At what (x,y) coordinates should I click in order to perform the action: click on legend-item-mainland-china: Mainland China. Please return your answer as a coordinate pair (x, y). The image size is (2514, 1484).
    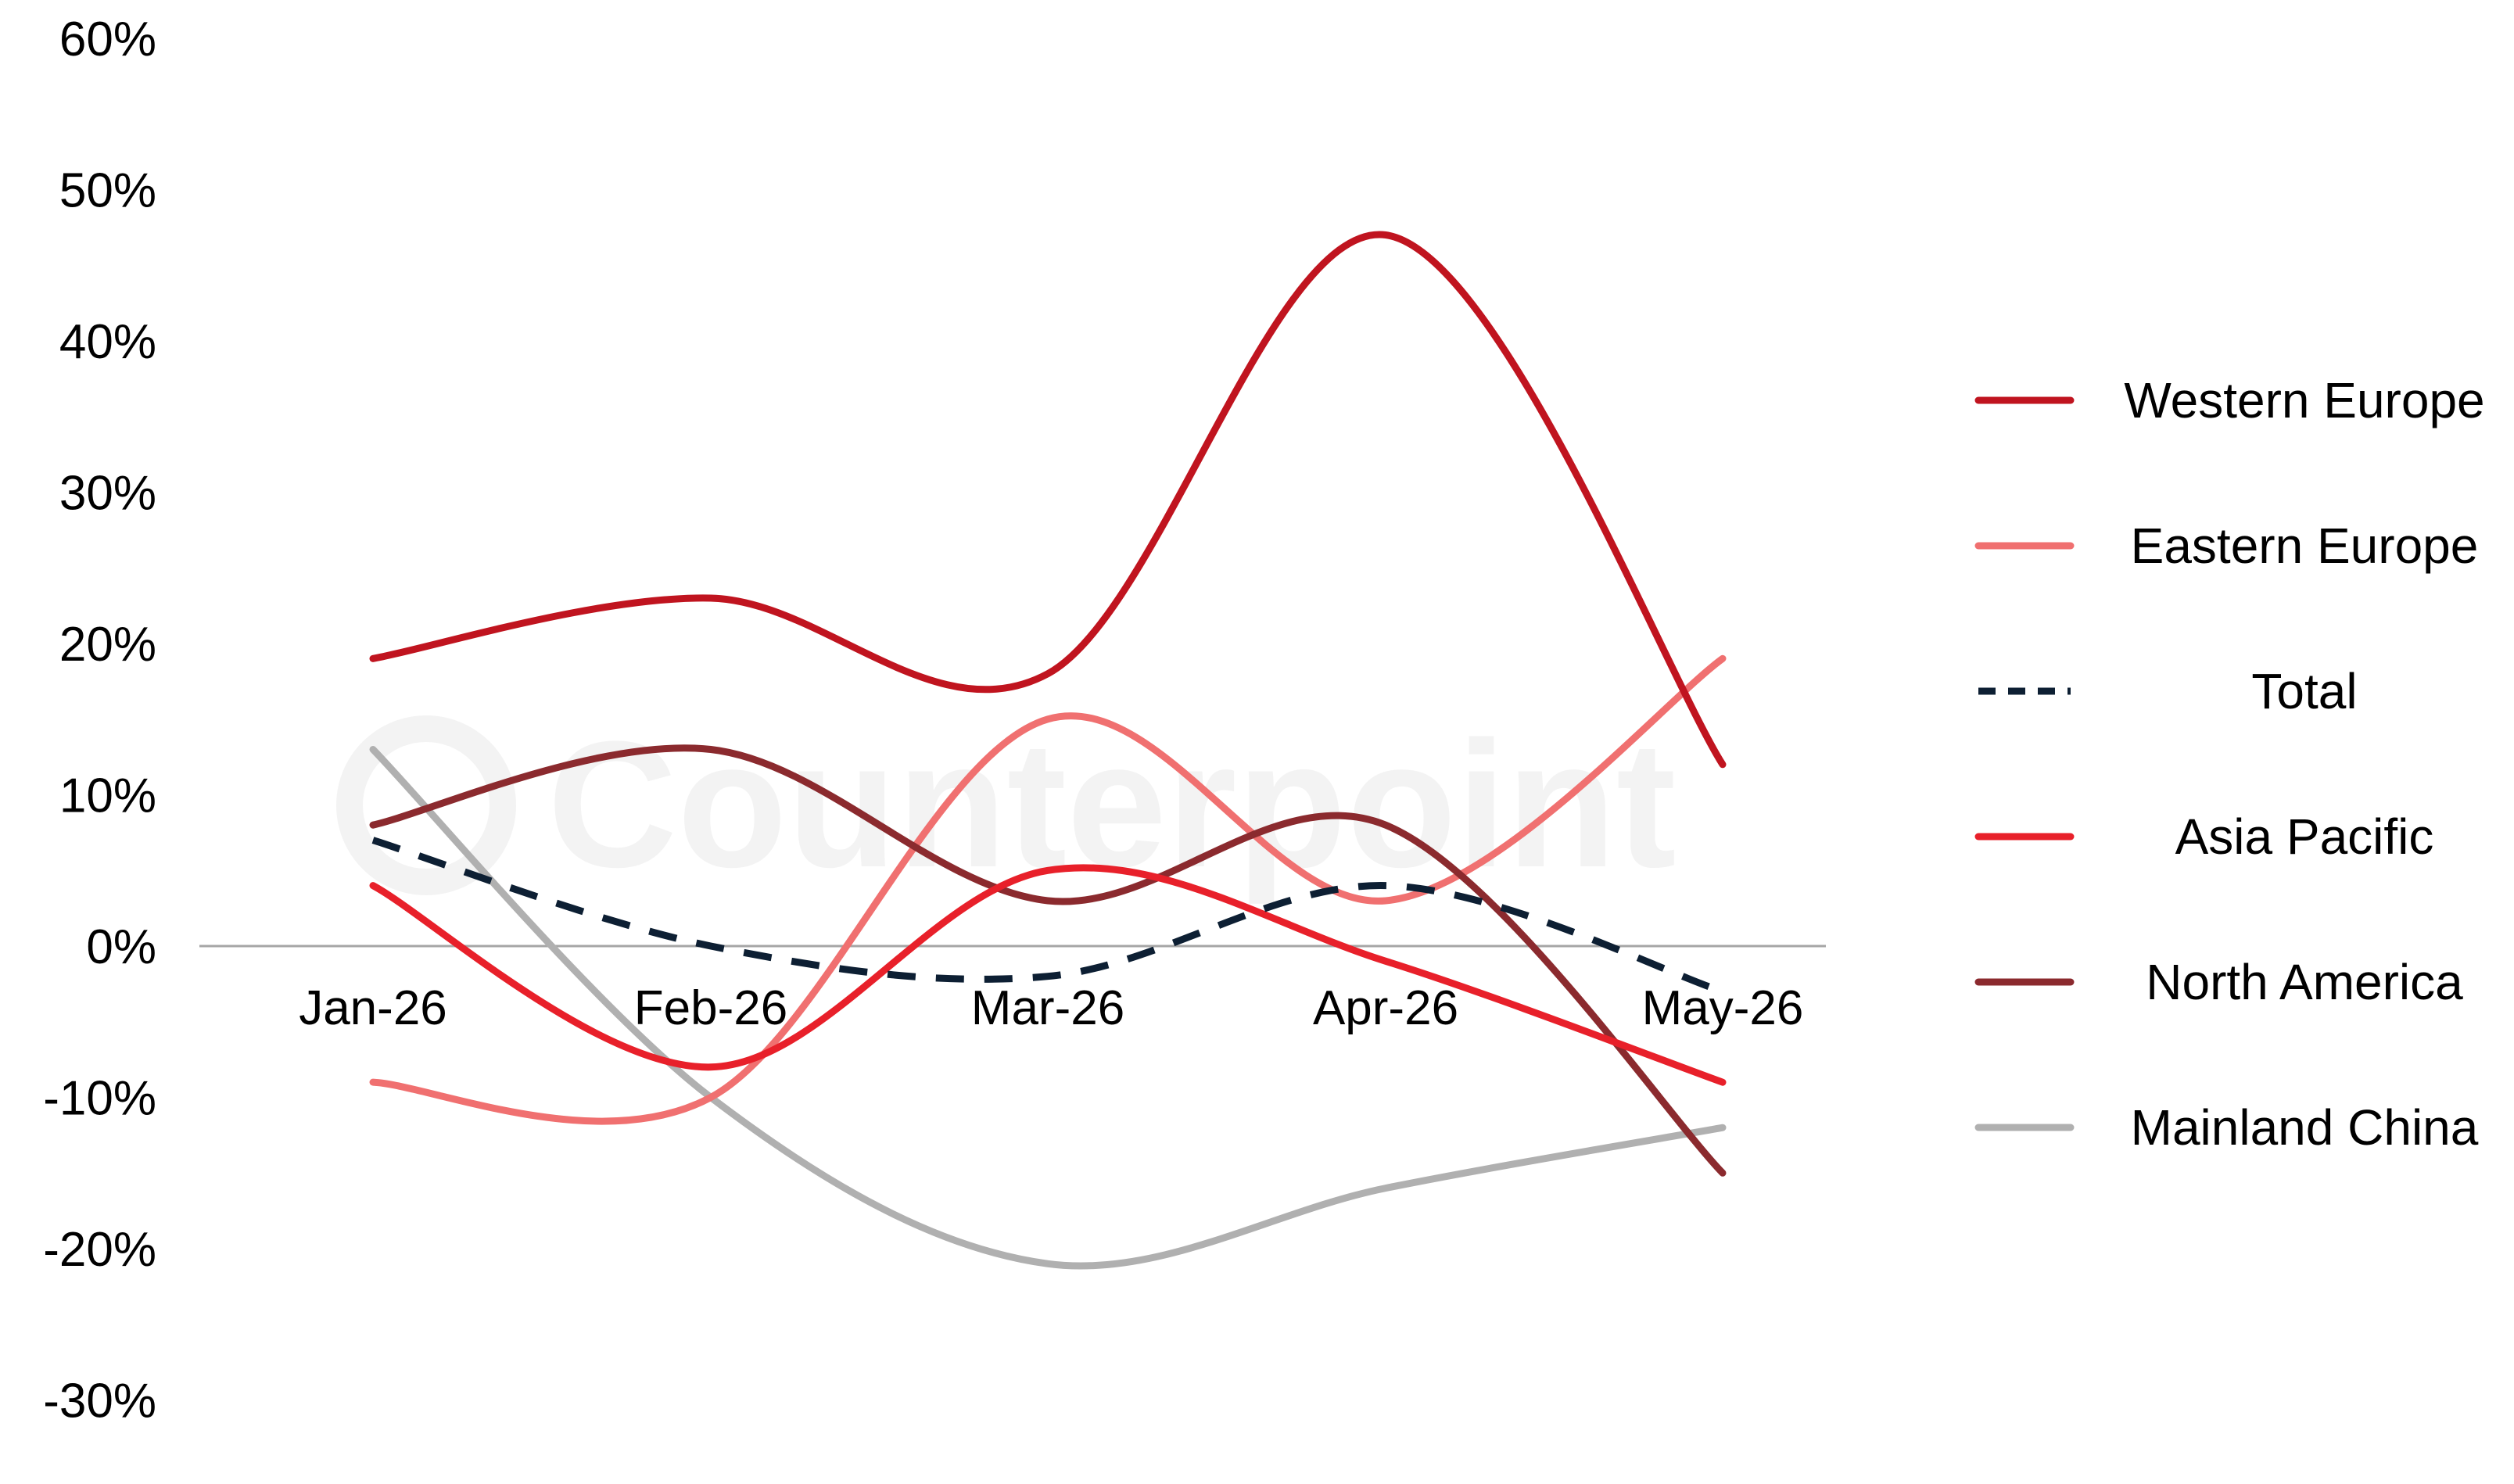
    Looking at the image, I should click on (2227, 1127).